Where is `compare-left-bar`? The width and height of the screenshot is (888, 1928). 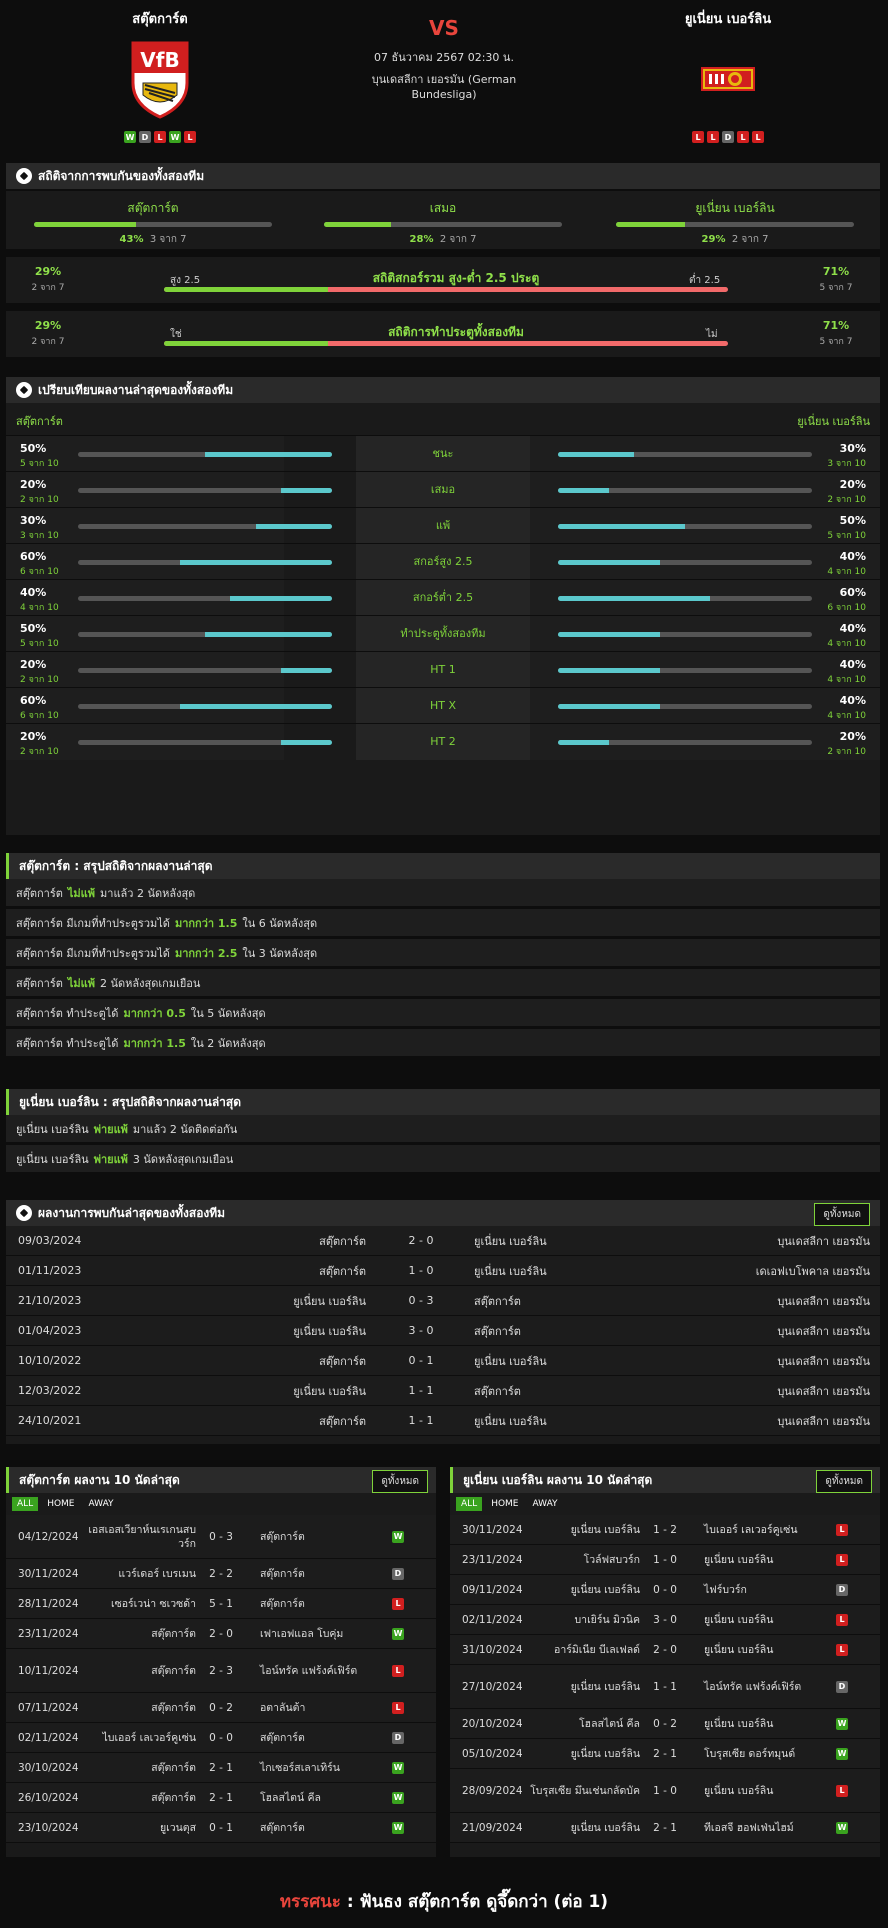 compare-left-bar is located at coordinates (205, 562).